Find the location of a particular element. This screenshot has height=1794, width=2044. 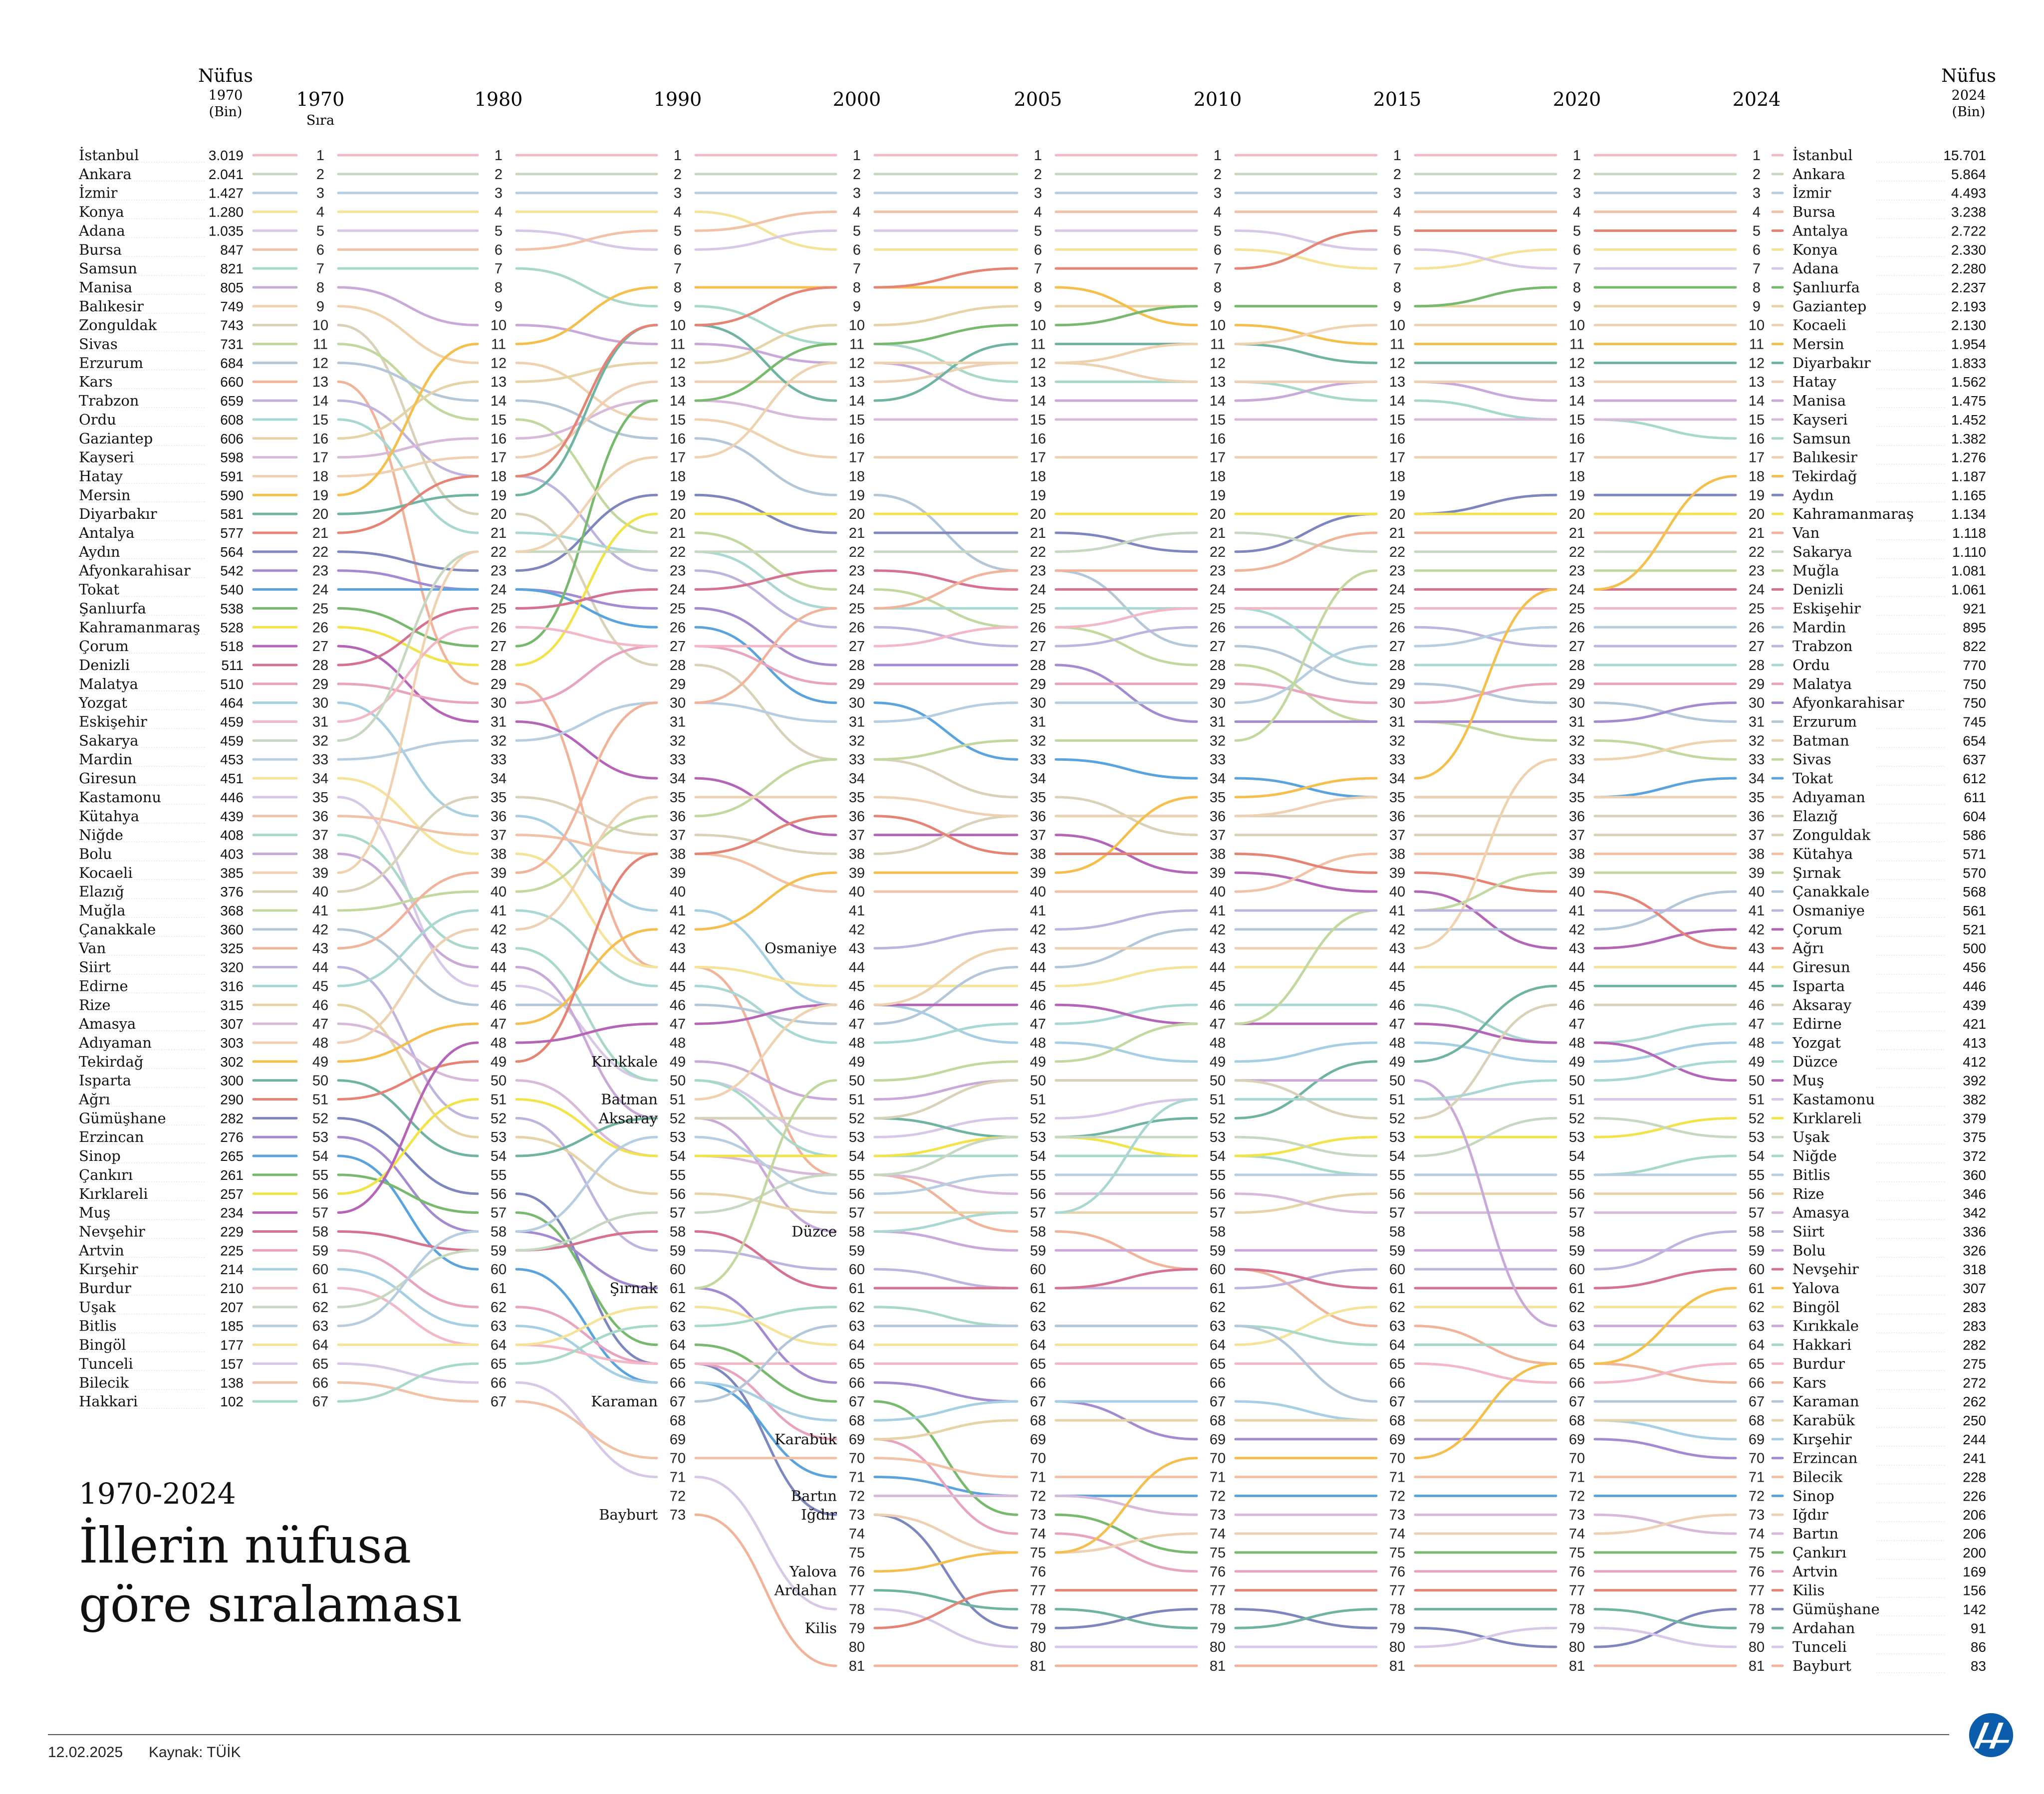

rank-number: 44 is located at coordinates (499, 968).